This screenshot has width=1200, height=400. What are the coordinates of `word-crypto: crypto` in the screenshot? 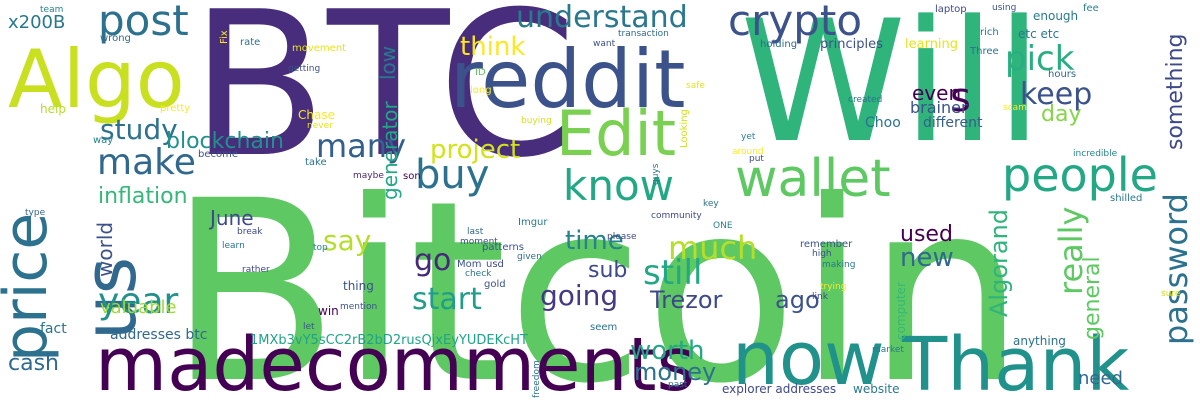 It's located at (795, 22).